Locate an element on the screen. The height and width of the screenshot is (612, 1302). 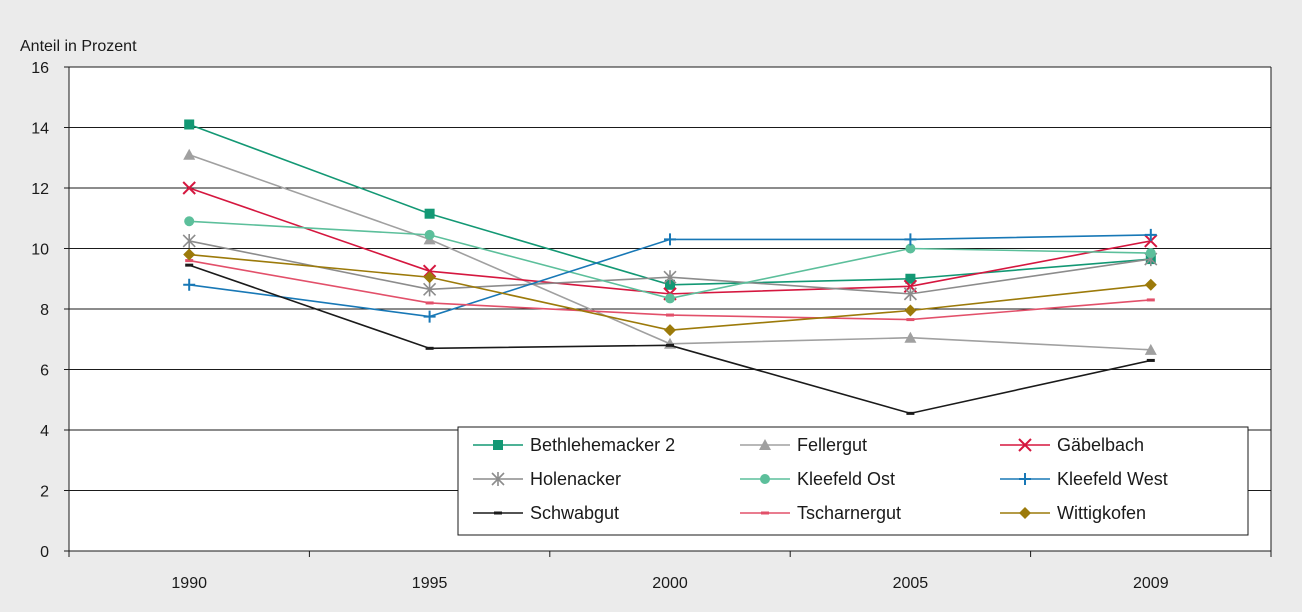
y-axis-title: Anteil in Prozent is located at coordinates (78, 46).